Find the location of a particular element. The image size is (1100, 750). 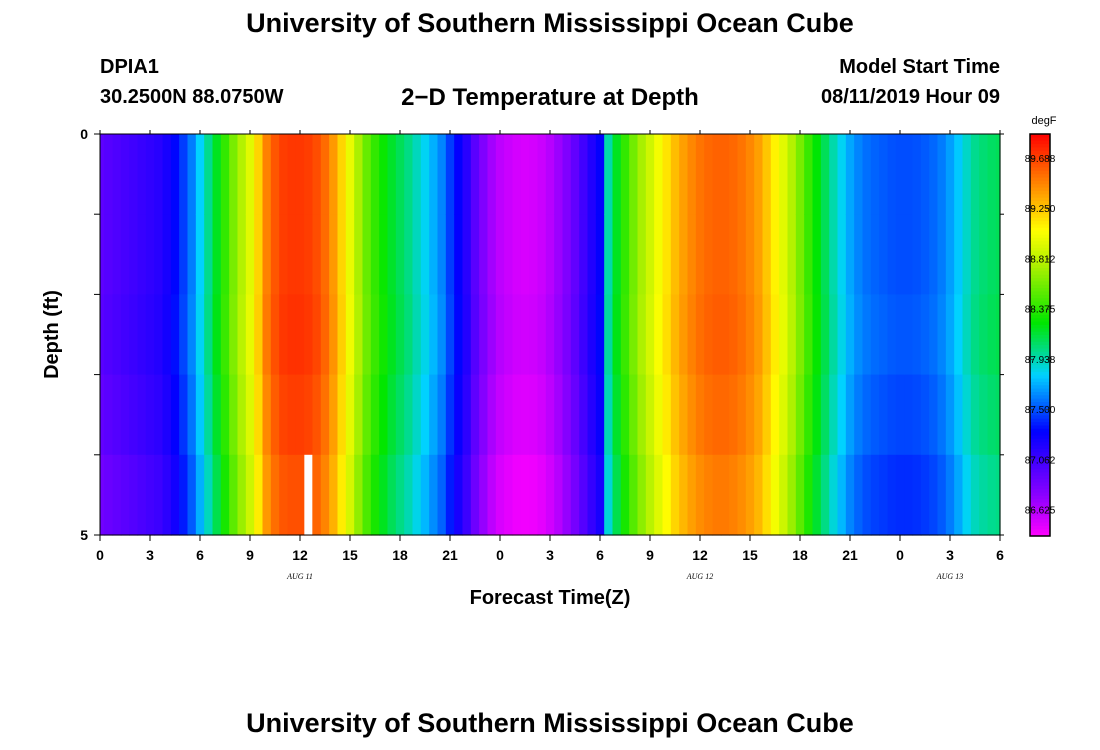

x-axis-title: Forecast Time(Z) is located at coordinates (550, 598).